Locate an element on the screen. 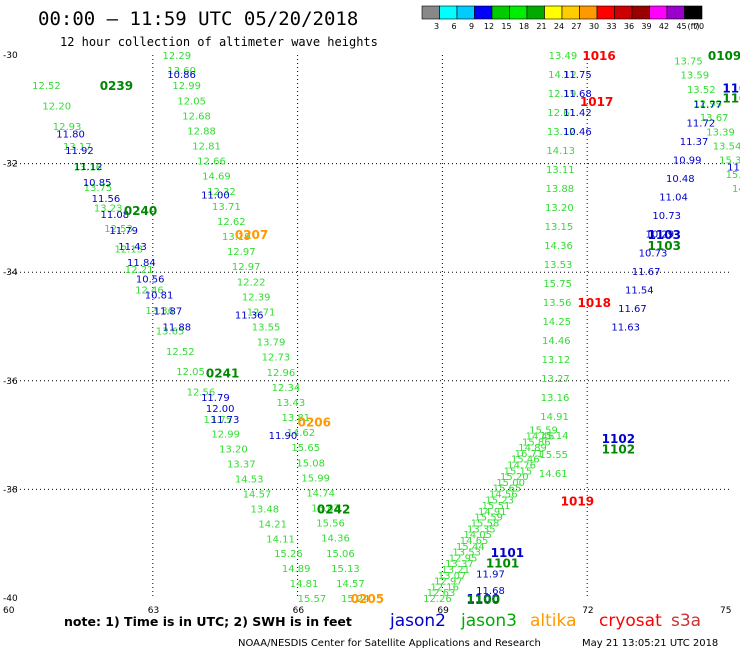 This screenshot has width=740, height=650. swh-value: 12.99 is located at coordinates (707, 104).